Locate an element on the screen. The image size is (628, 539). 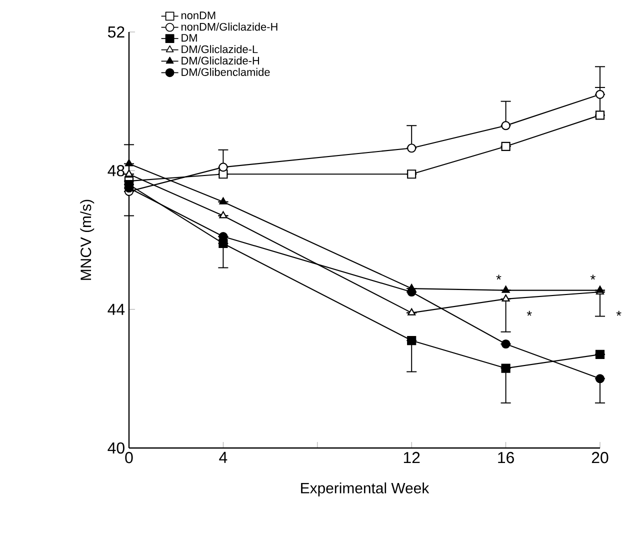
legend-label: DM/Glibenclamide is located at coordinates (226, 72).